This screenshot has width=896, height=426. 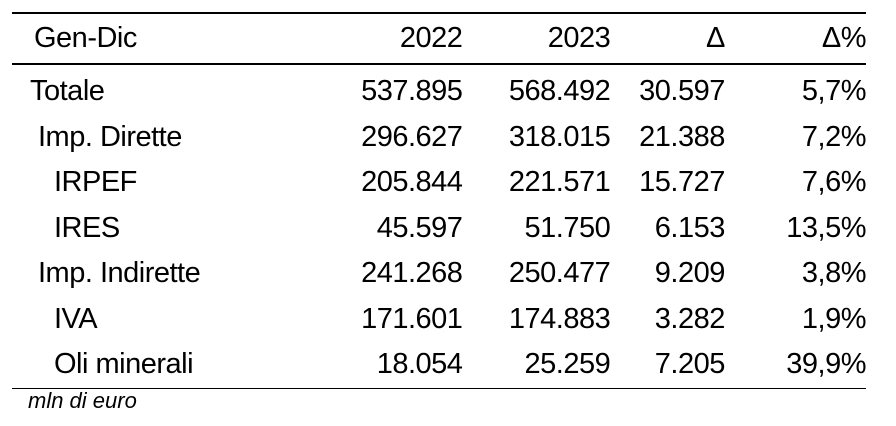 I want to click on cell-delta-pct: 5,7%, so click(x=834, y=91).